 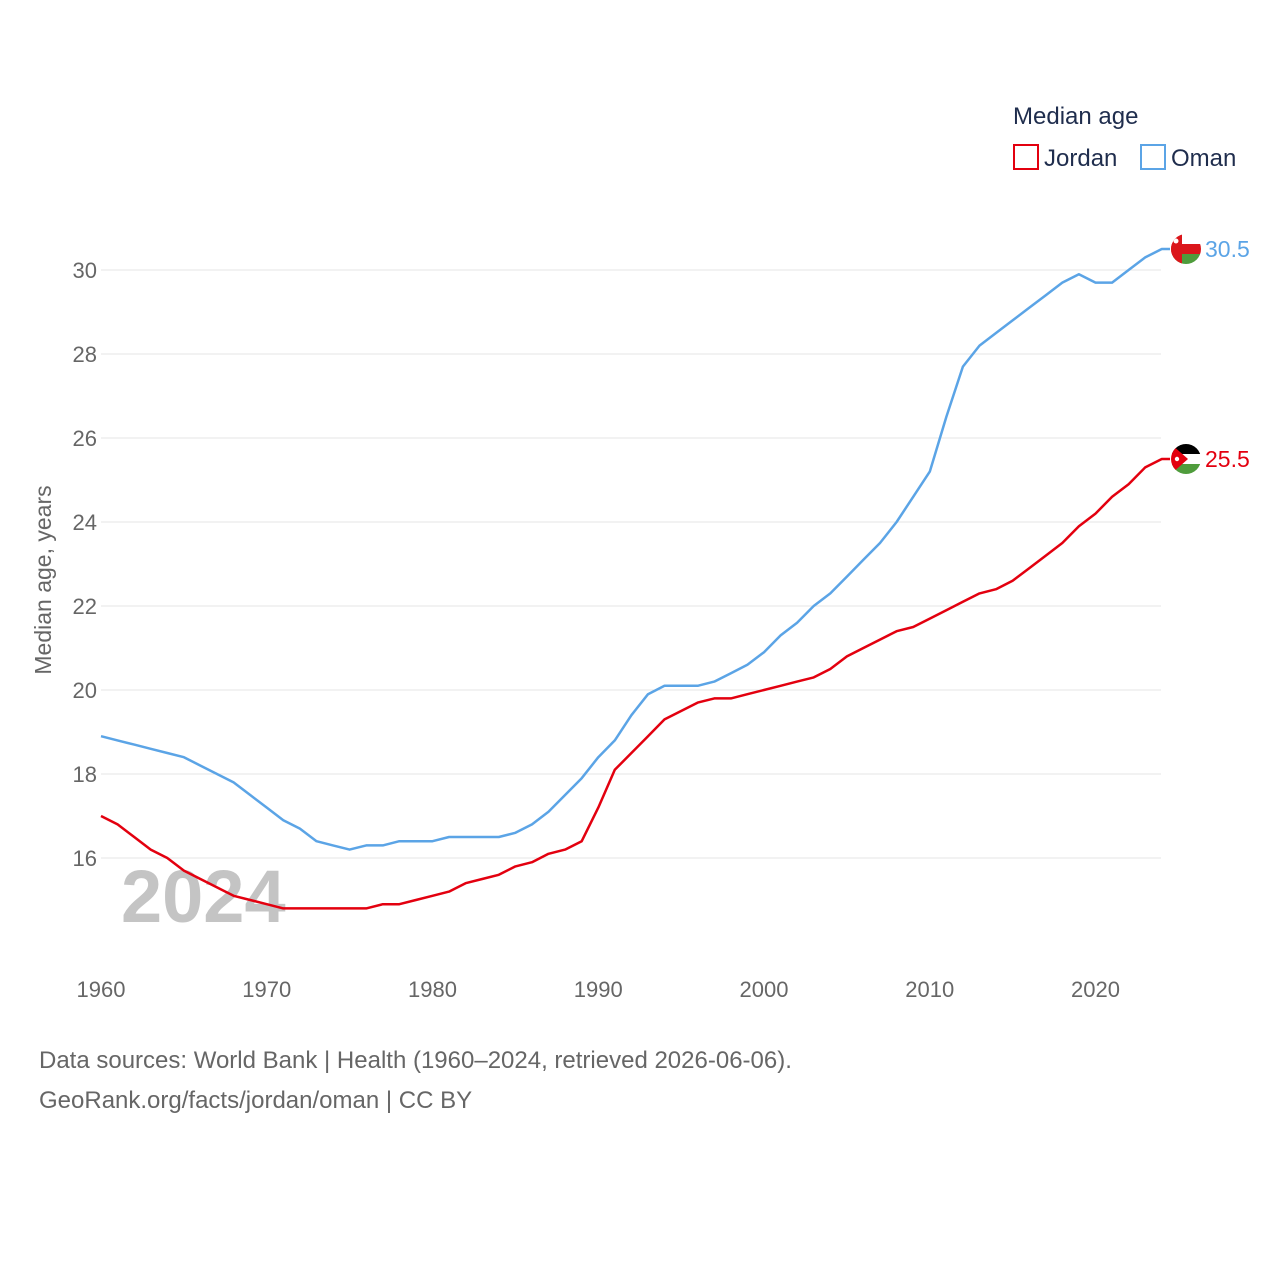 What do you see at coordinates (203, 896) in the screenshot?
I see `year-watermark: 2024` at bounding box center [203, 896].